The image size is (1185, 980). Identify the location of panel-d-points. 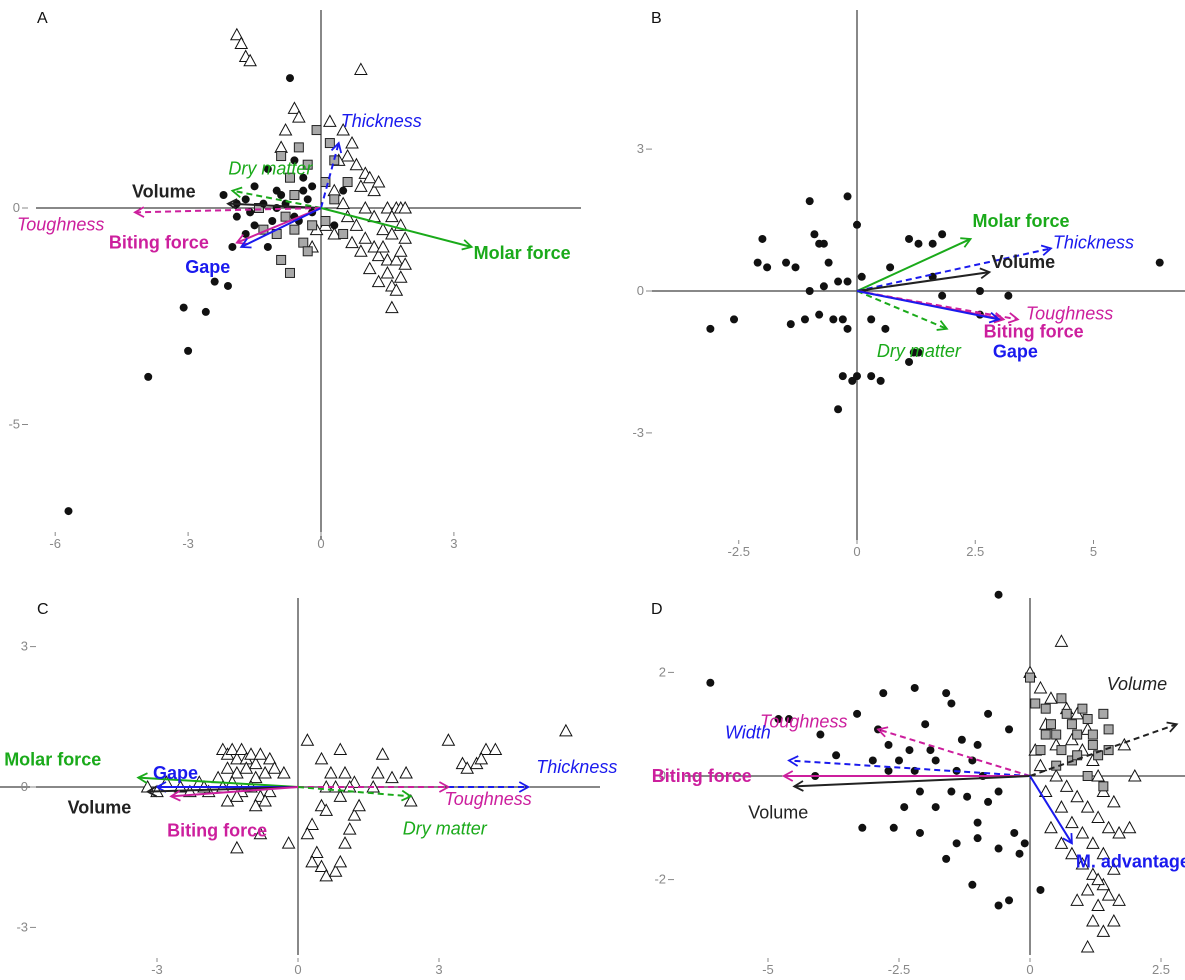
(924, 771).